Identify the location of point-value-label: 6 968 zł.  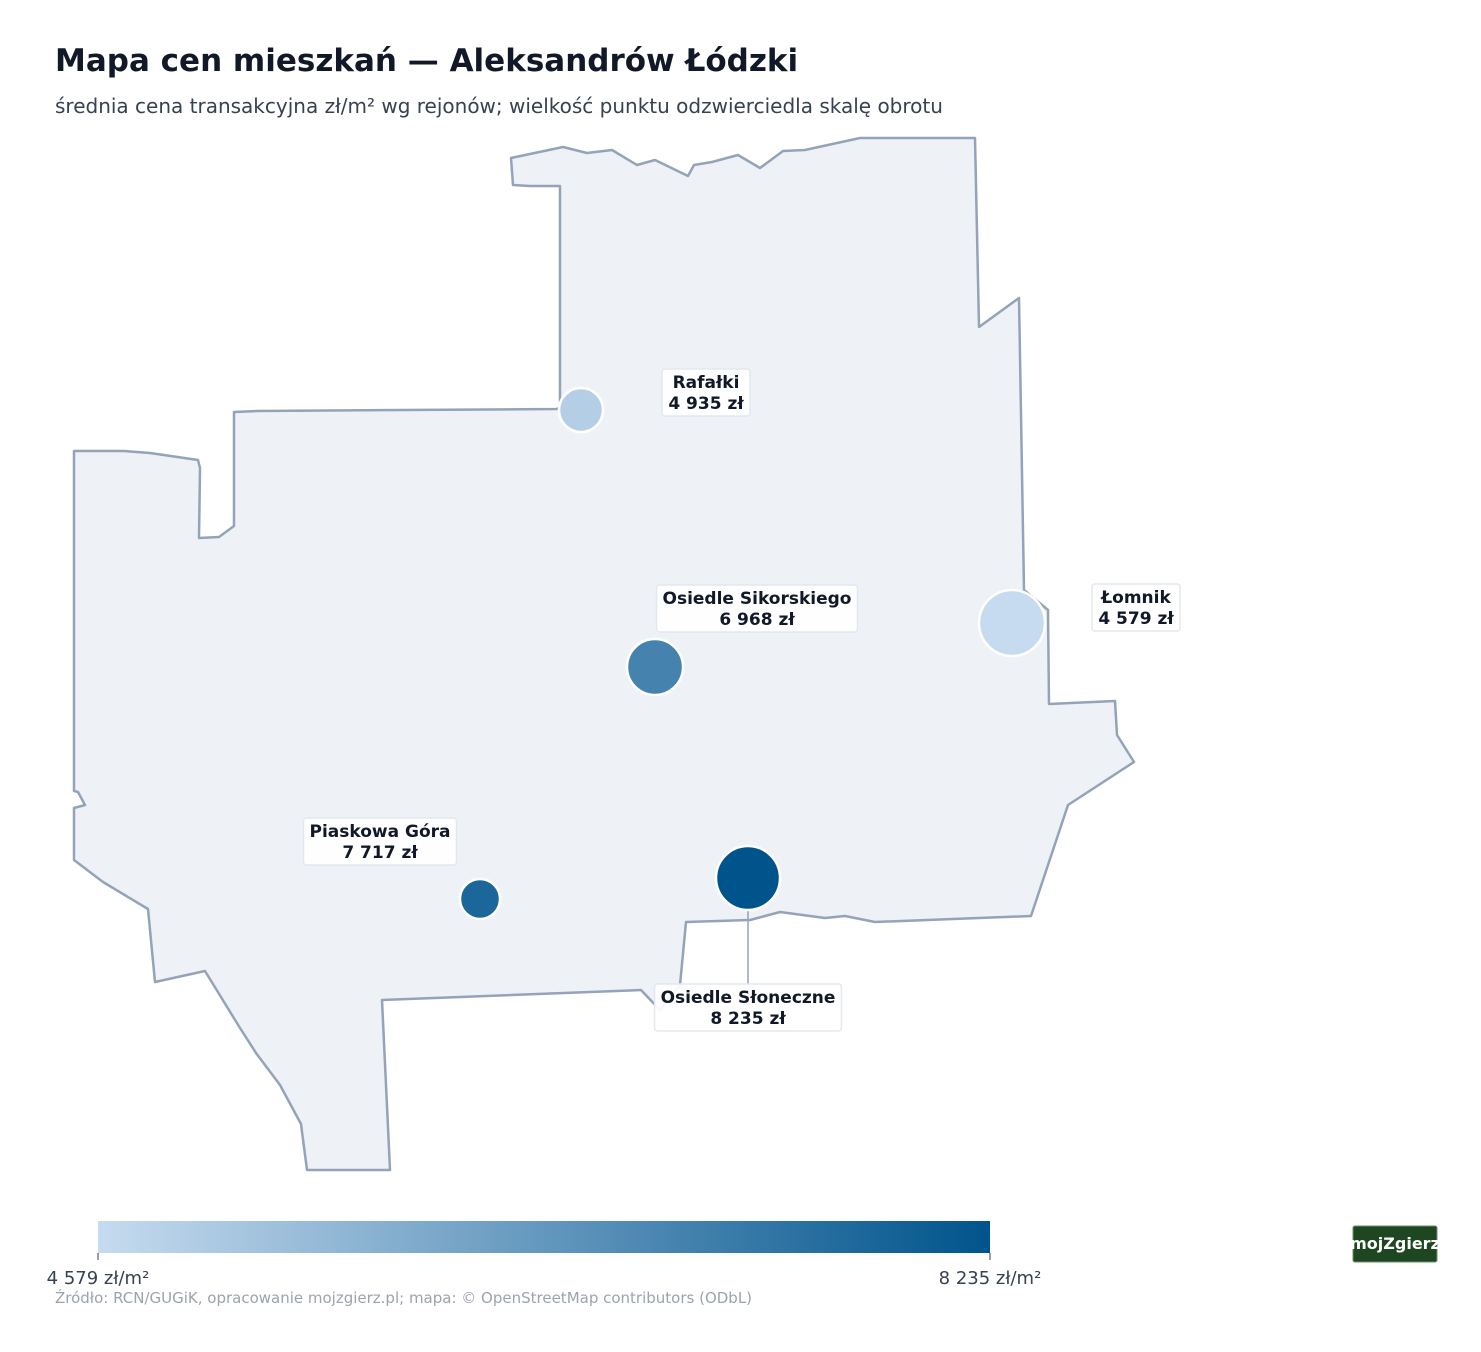
(757, 620).